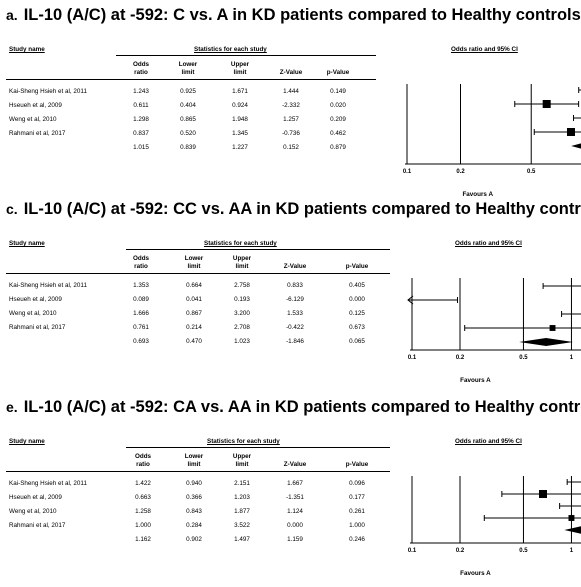  Describe the element at coordinates (242, 341) in the screenshot. I see `pooled-upper-limit-value: 1.023` at that location.